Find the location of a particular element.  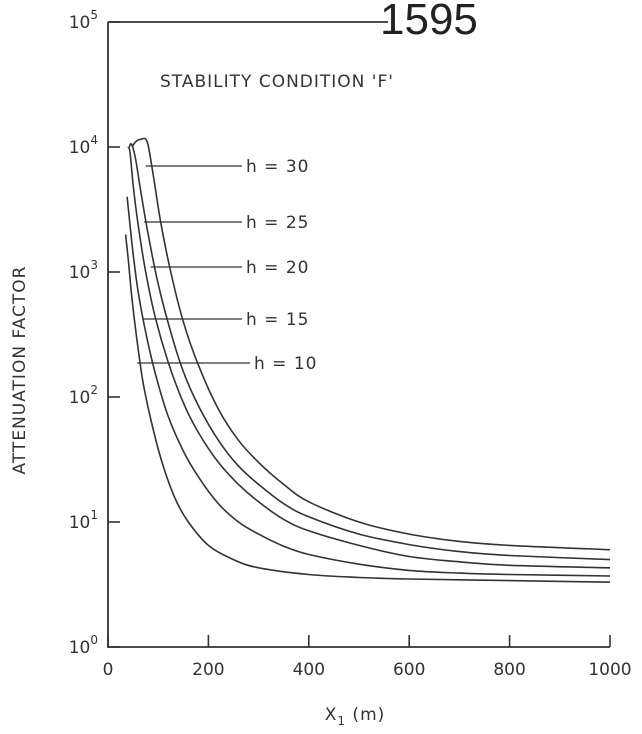

x-tick-label: 800 is located at coordinates (509, 670).